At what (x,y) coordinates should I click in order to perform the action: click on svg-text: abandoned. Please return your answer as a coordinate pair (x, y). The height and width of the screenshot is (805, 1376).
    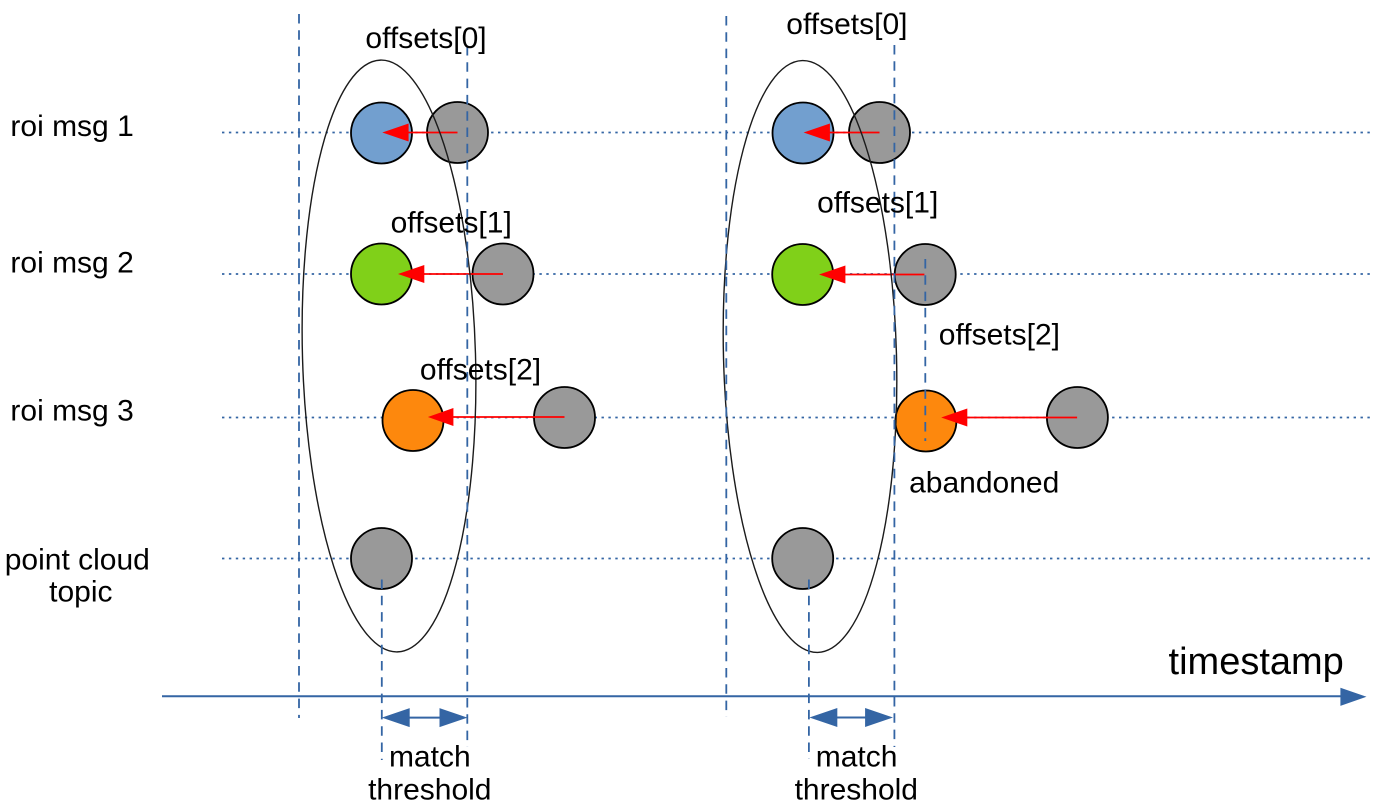
    Looking at the image, I should click on (984, 482).